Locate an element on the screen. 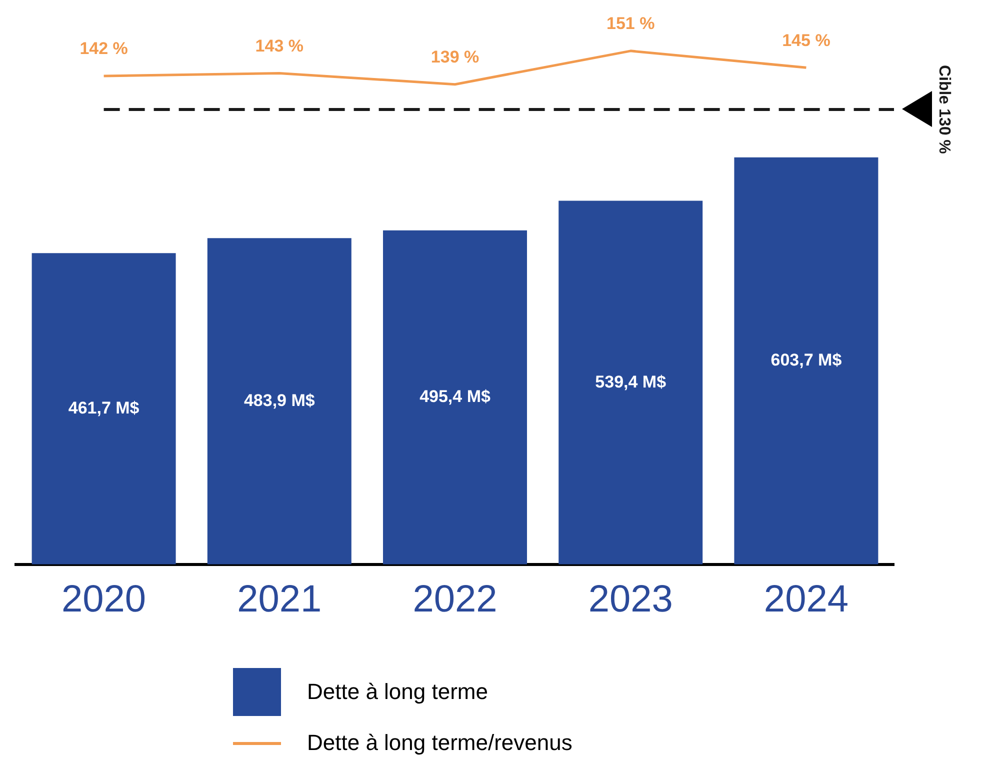 This screenshot has height=783, width=992. x-tick-label: 2020 is located at coordinates (104, 599).